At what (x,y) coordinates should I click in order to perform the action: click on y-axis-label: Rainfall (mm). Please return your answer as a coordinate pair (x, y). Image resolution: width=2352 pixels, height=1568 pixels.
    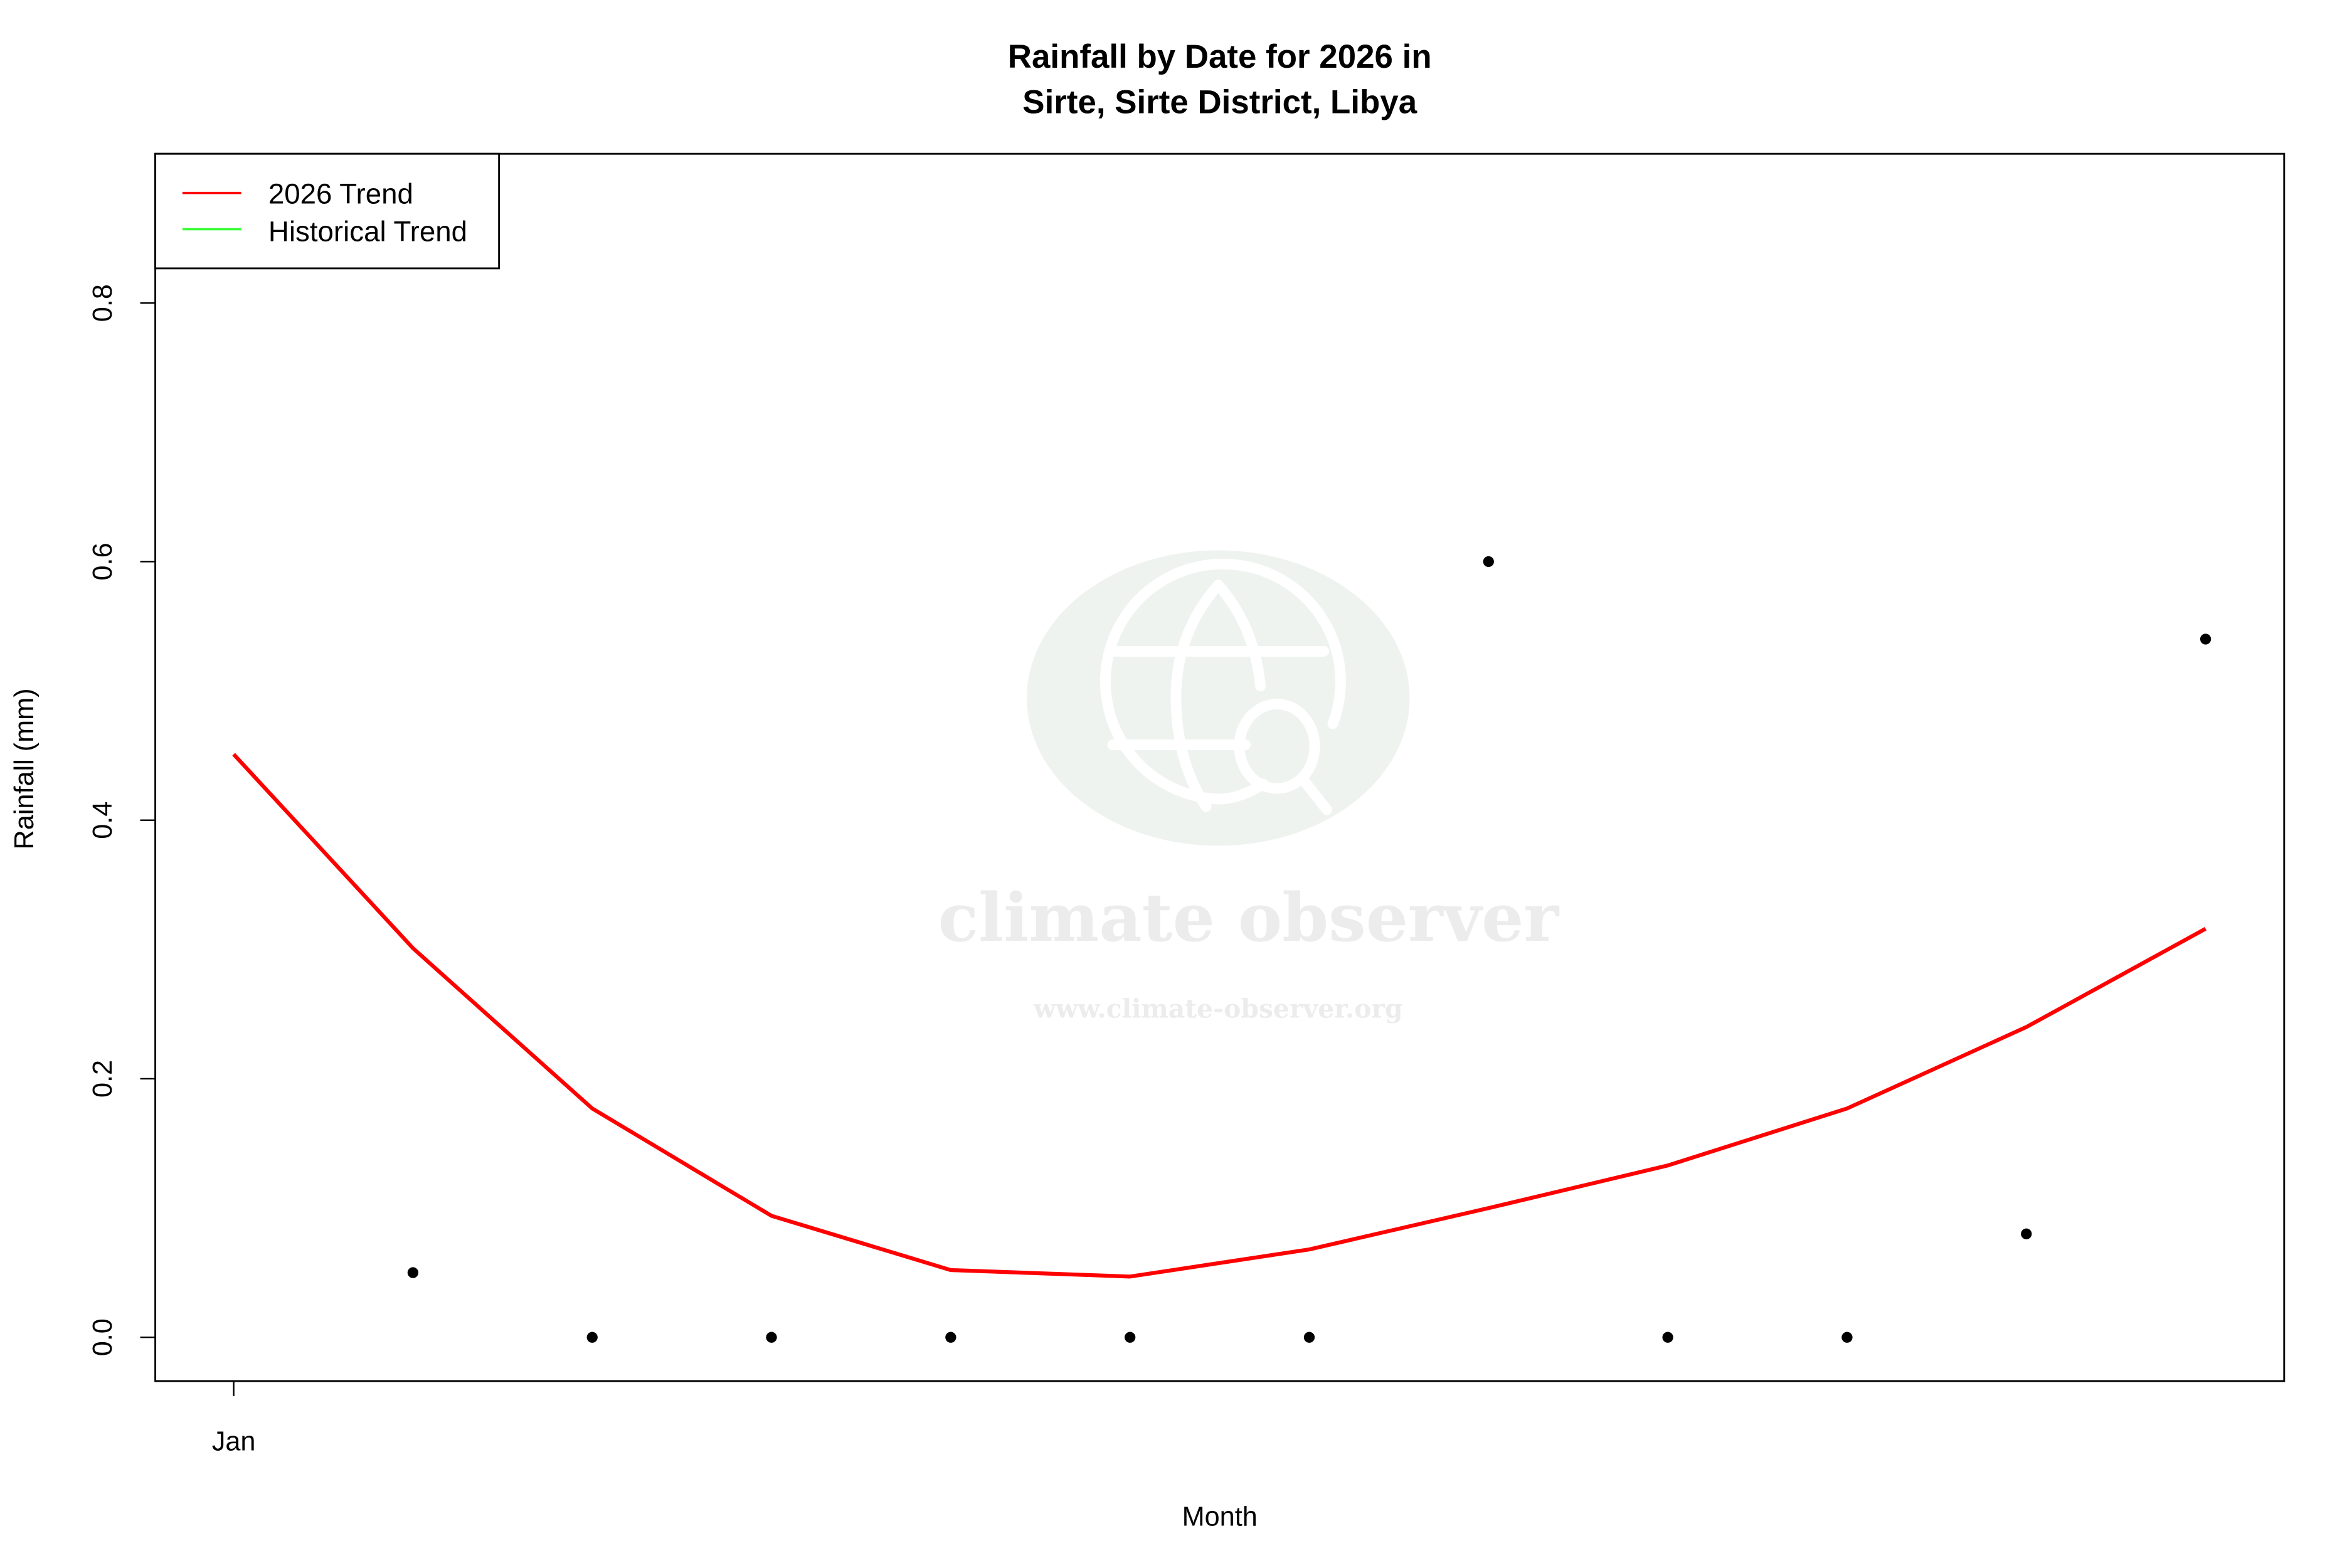
    Looking at the image, I should click on (24, 768).